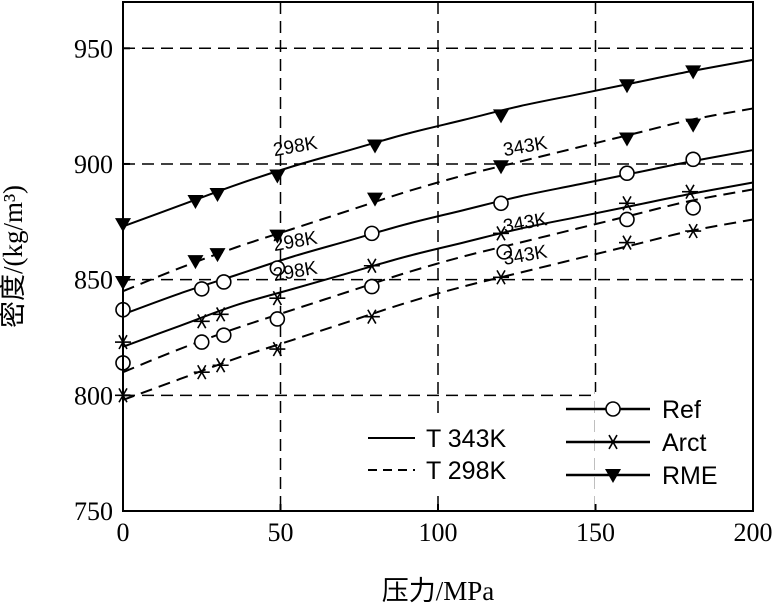 The image size is (775, 609). What do you see at coordinates (296, 147) in the screenshot?
I see `series-annotation: 298K` at bounding box center [296, 147].